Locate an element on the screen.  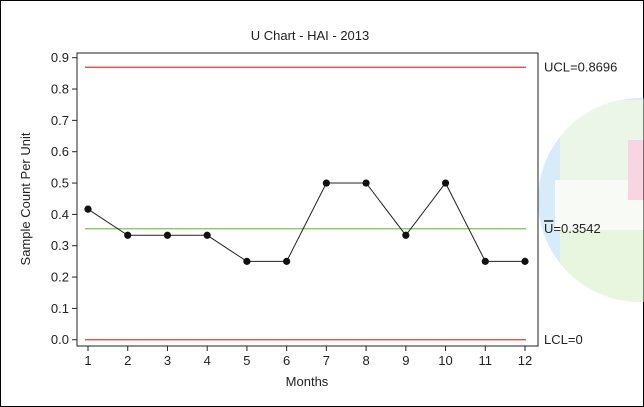
series-line is located at coordinates (306, 222).